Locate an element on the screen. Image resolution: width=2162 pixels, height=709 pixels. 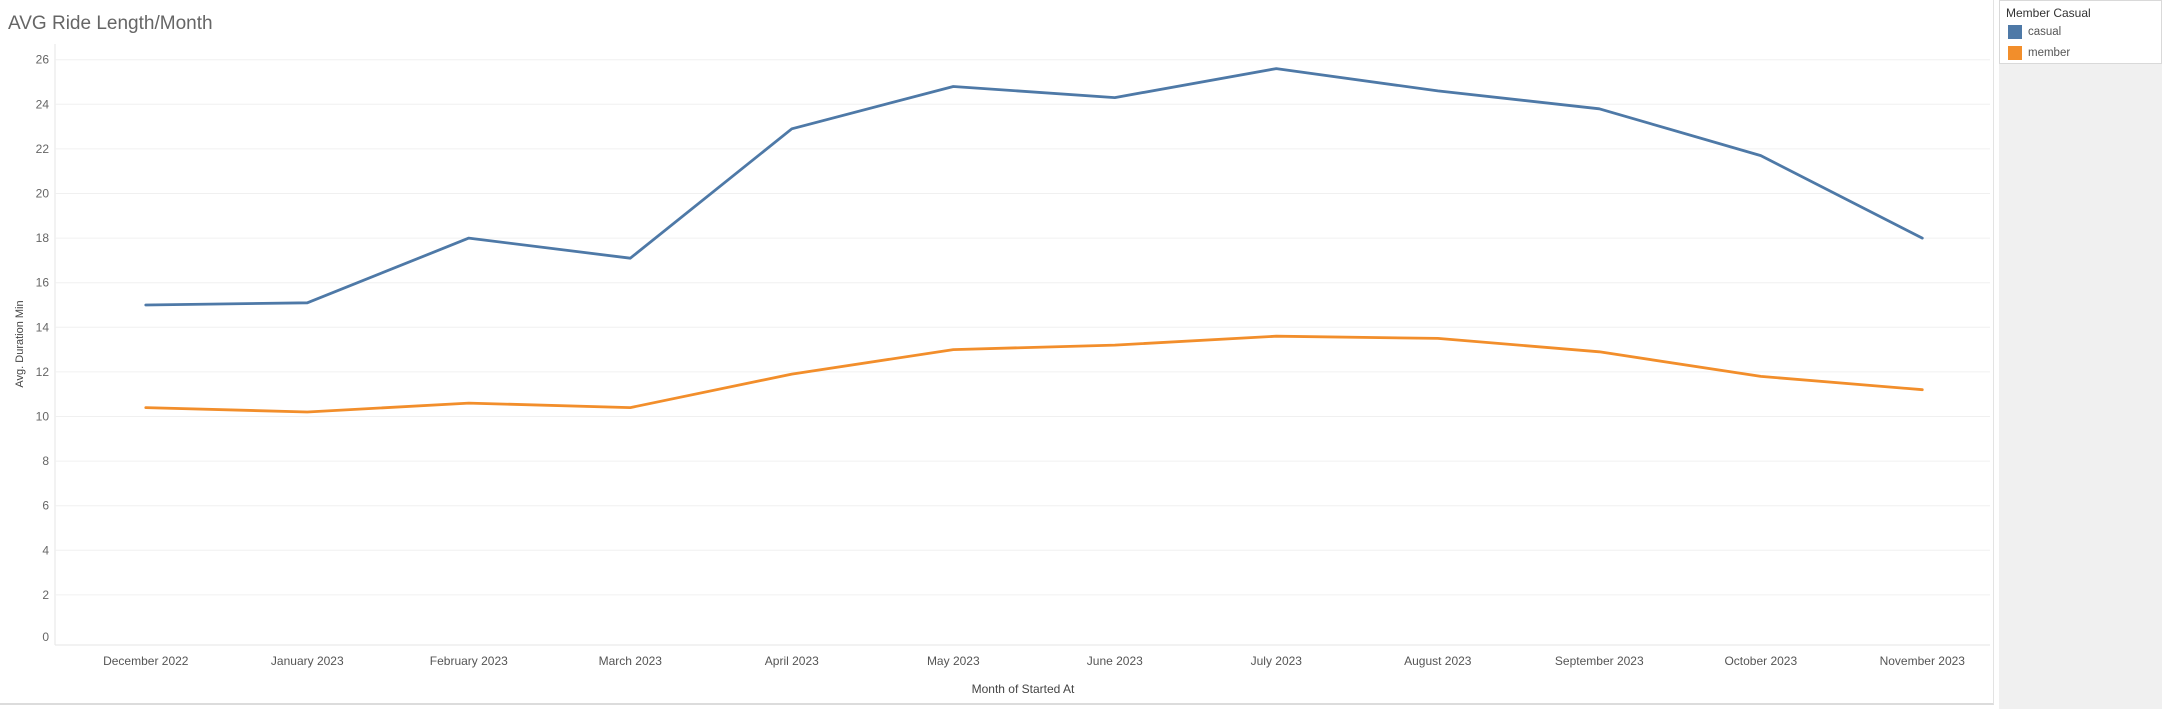
x-tick-label: February 2023 is located at coordinates (469, 661).